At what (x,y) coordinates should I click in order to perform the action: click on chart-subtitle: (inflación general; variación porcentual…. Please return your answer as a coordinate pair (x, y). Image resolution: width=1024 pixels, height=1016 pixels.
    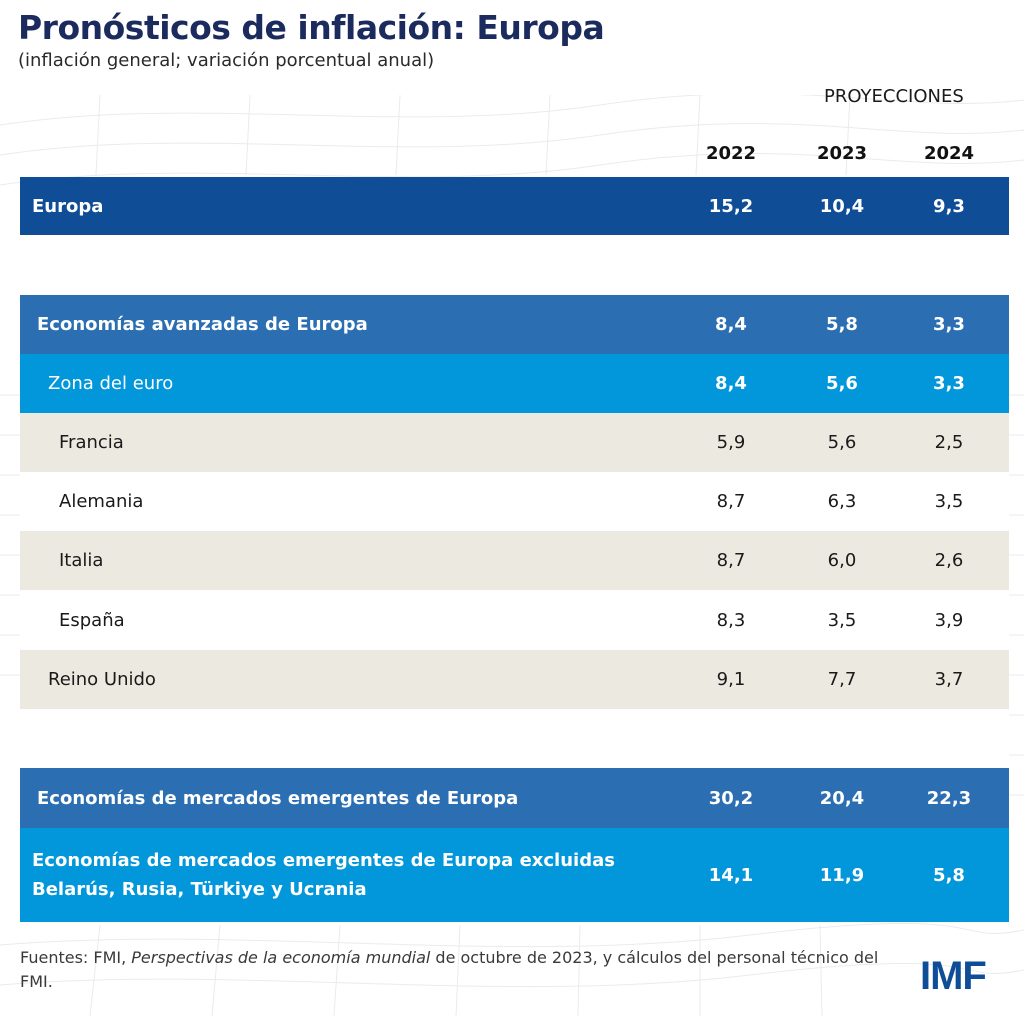
    Looking at the image, I should click on (226, 60).